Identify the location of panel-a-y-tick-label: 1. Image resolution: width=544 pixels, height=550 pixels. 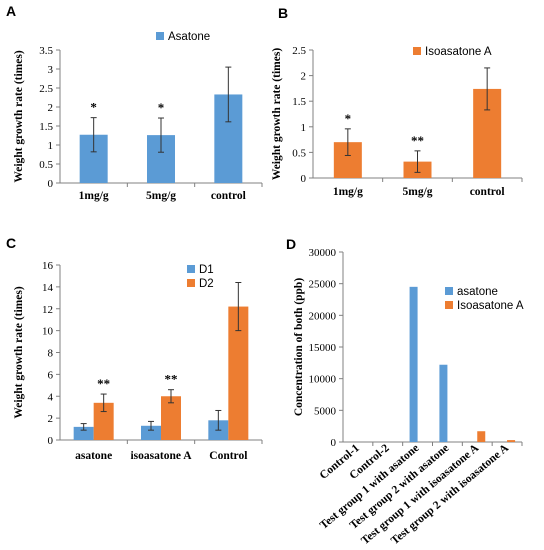
(51, 146).